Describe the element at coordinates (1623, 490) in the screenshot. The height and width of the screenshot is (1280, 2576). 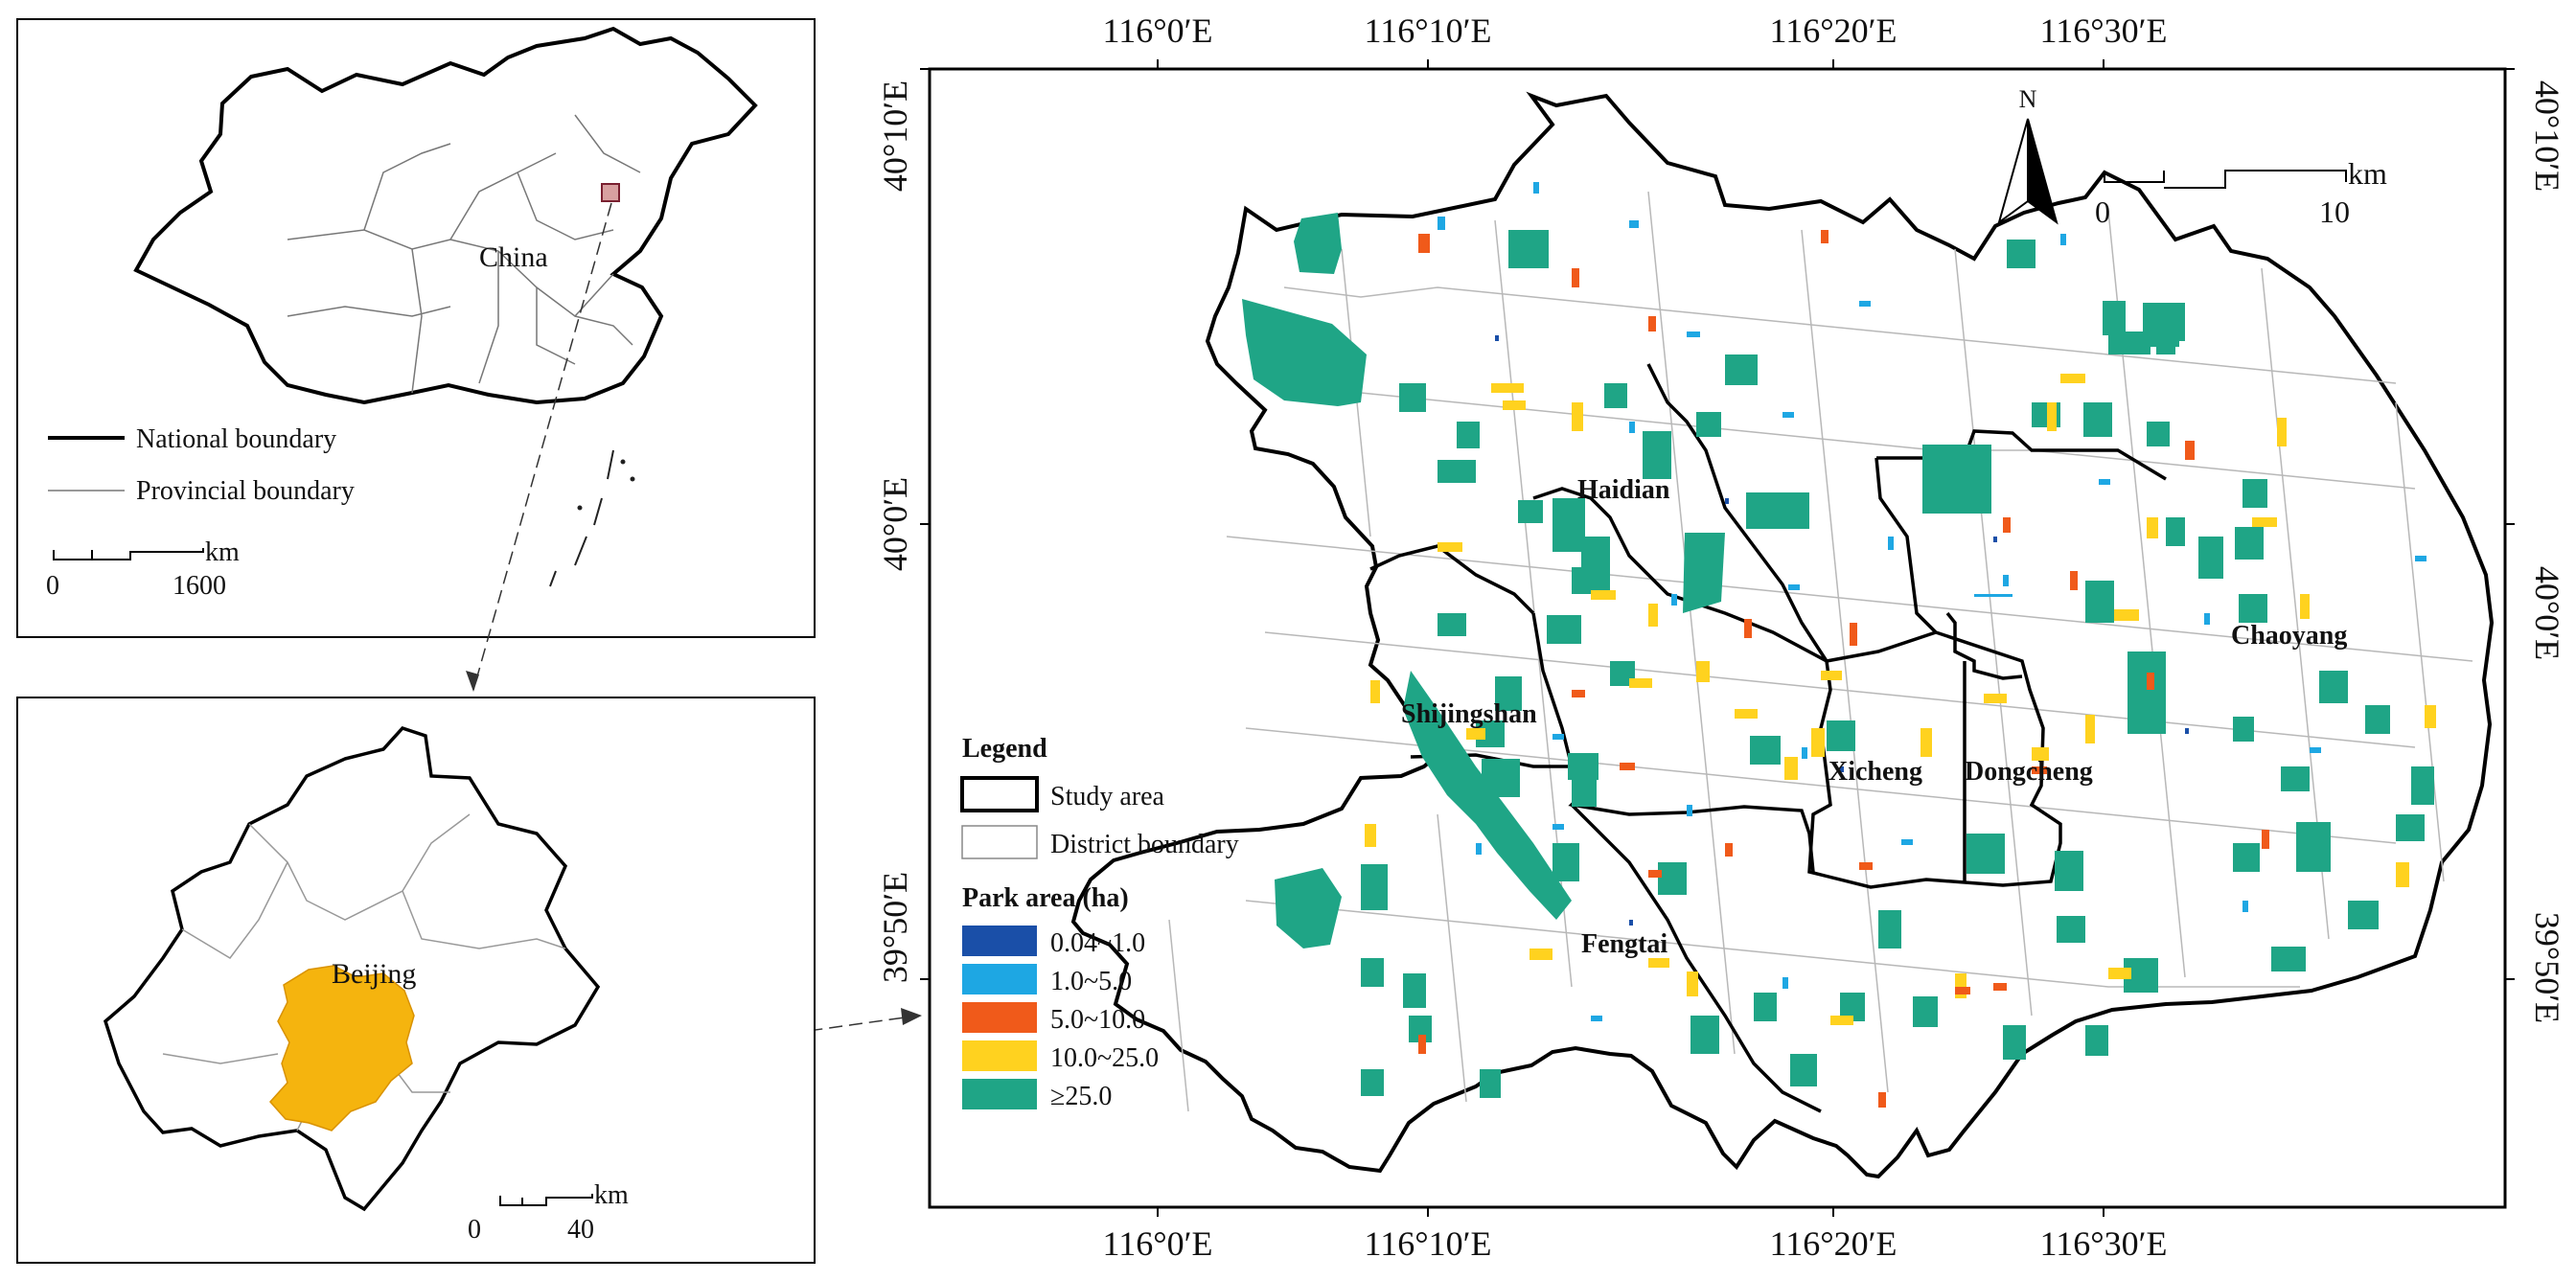
I see `district-label-haidian: Haidian` at that location.